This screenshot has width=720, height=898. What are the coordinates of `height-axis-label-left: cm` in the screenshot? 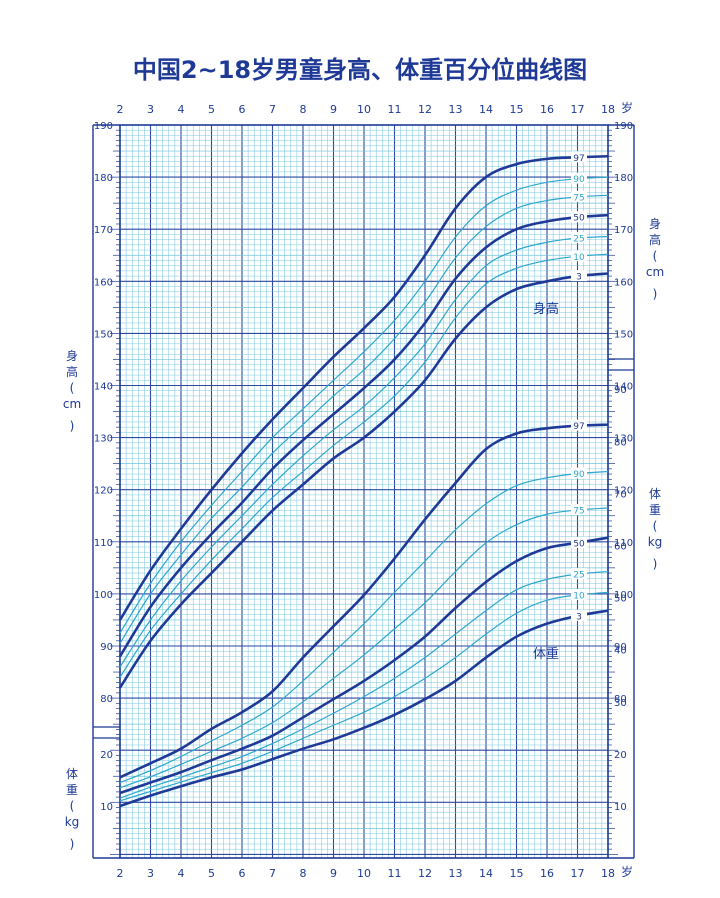 It's located at (72, 404).